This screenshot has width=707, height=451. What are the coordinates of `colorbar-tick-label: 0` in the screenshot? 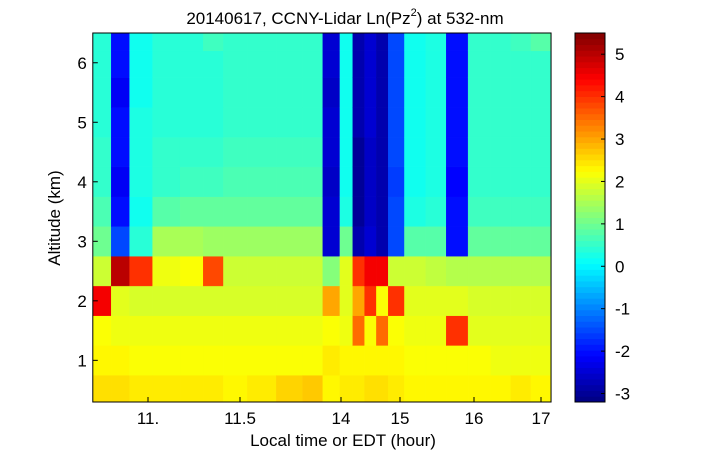 It's located at (619, 266).